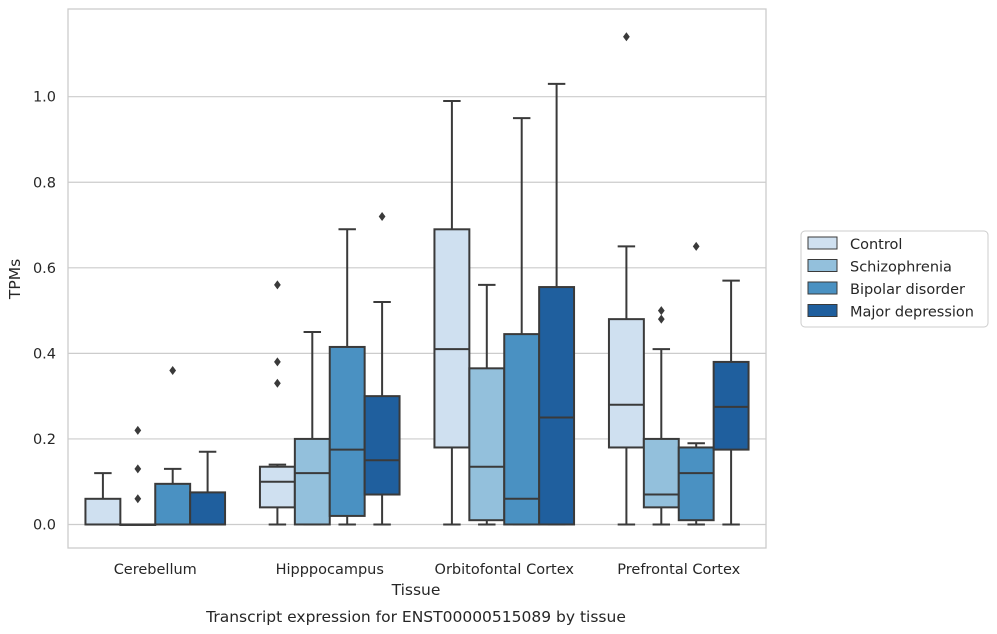 The height and width of the screenshot is (634, 997). I want to click on x-tick-label: Prefrontal Cortex, so click(678, 570).